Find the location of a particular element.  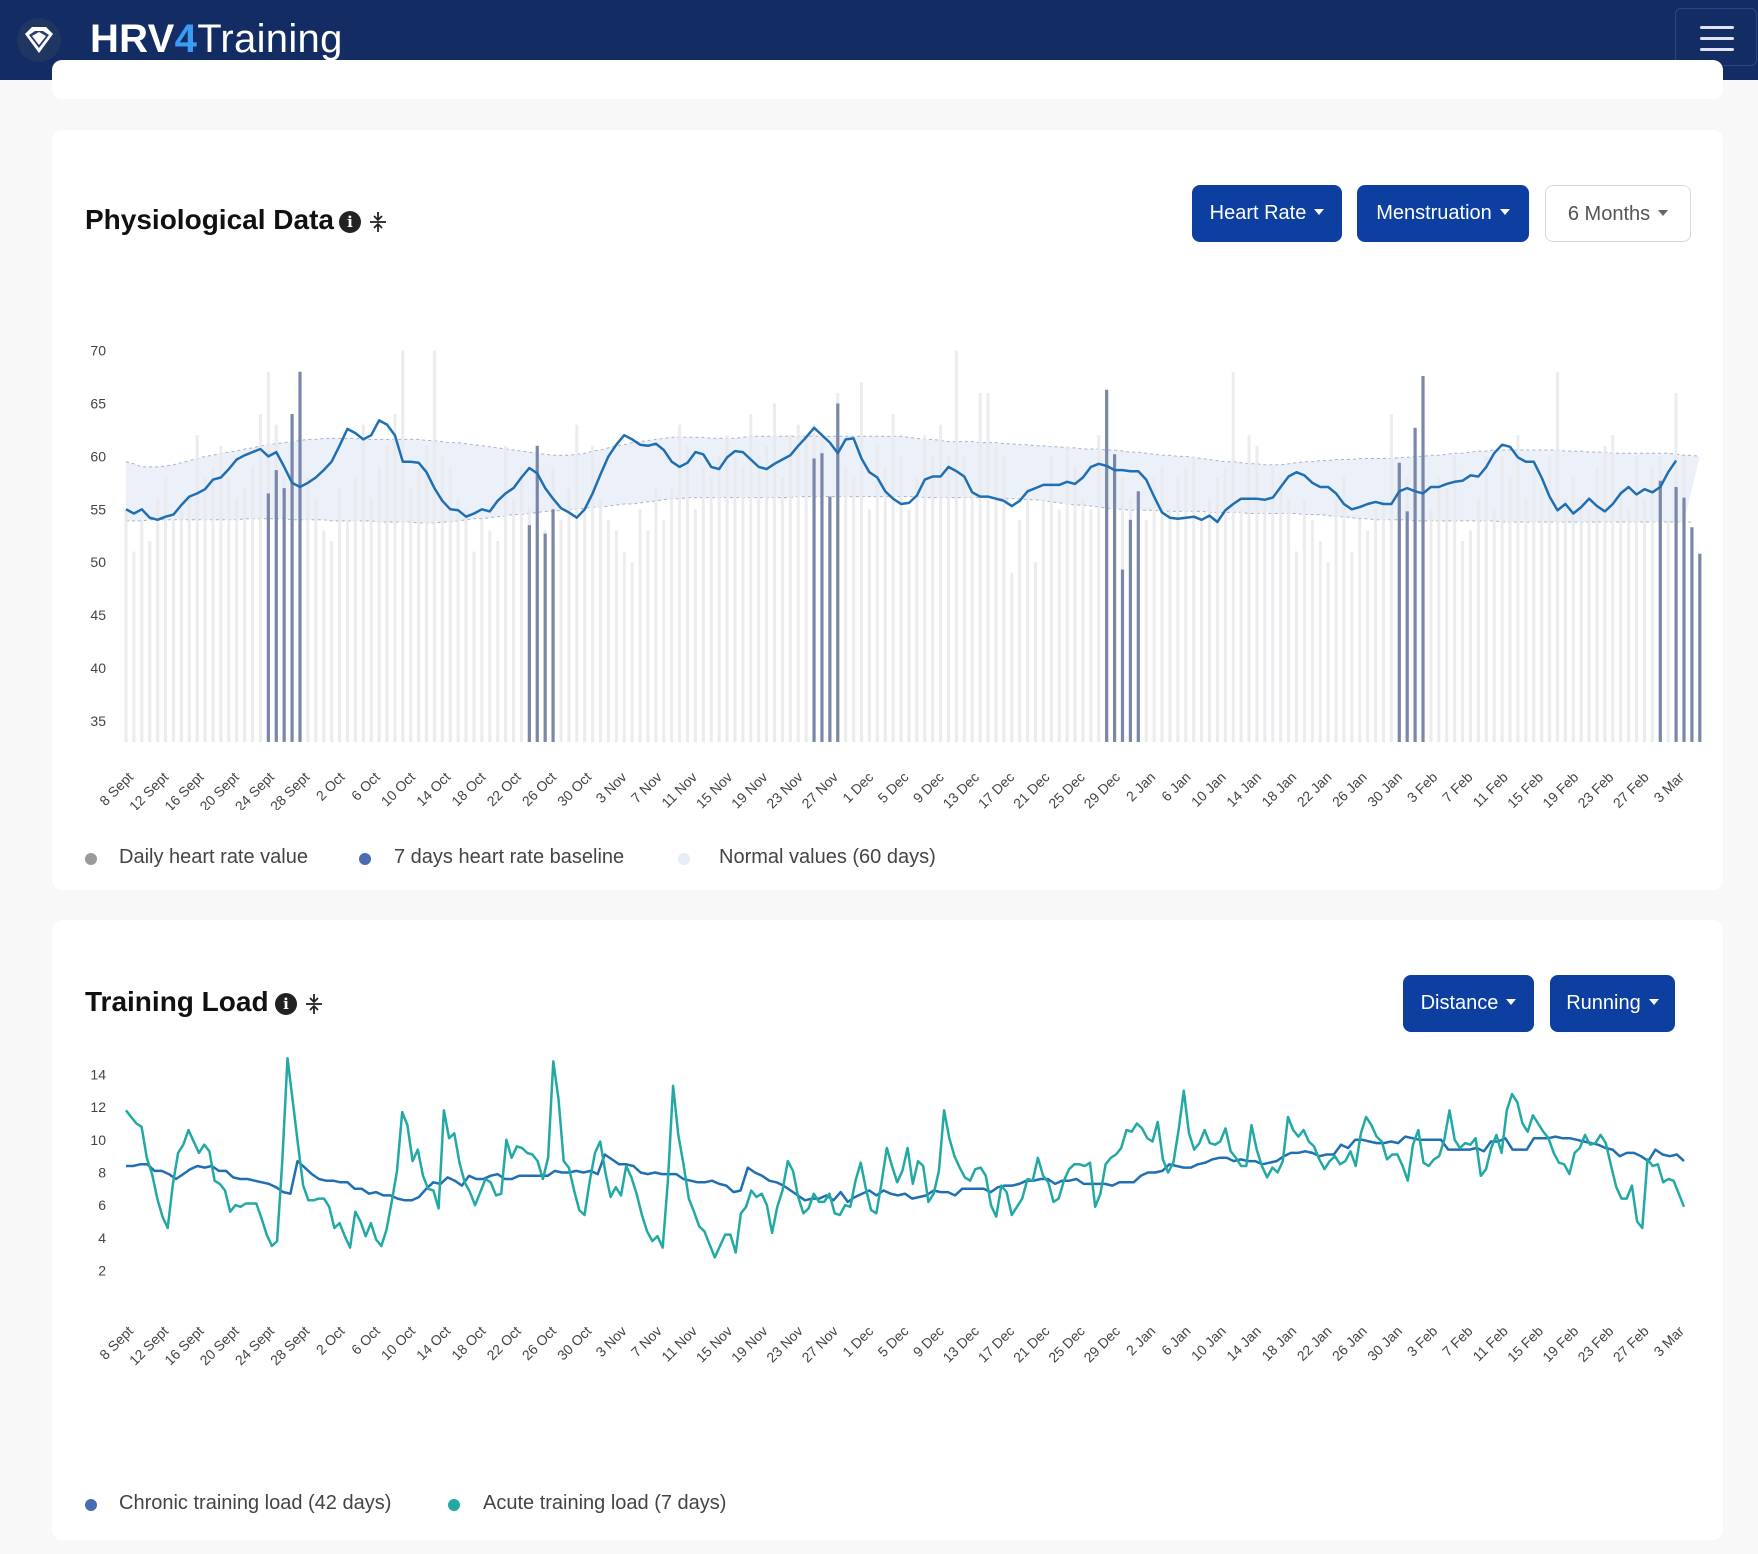

legend-heart-rate-baseline: 7 days heart rate baseline is located at coordinates (509, 857).